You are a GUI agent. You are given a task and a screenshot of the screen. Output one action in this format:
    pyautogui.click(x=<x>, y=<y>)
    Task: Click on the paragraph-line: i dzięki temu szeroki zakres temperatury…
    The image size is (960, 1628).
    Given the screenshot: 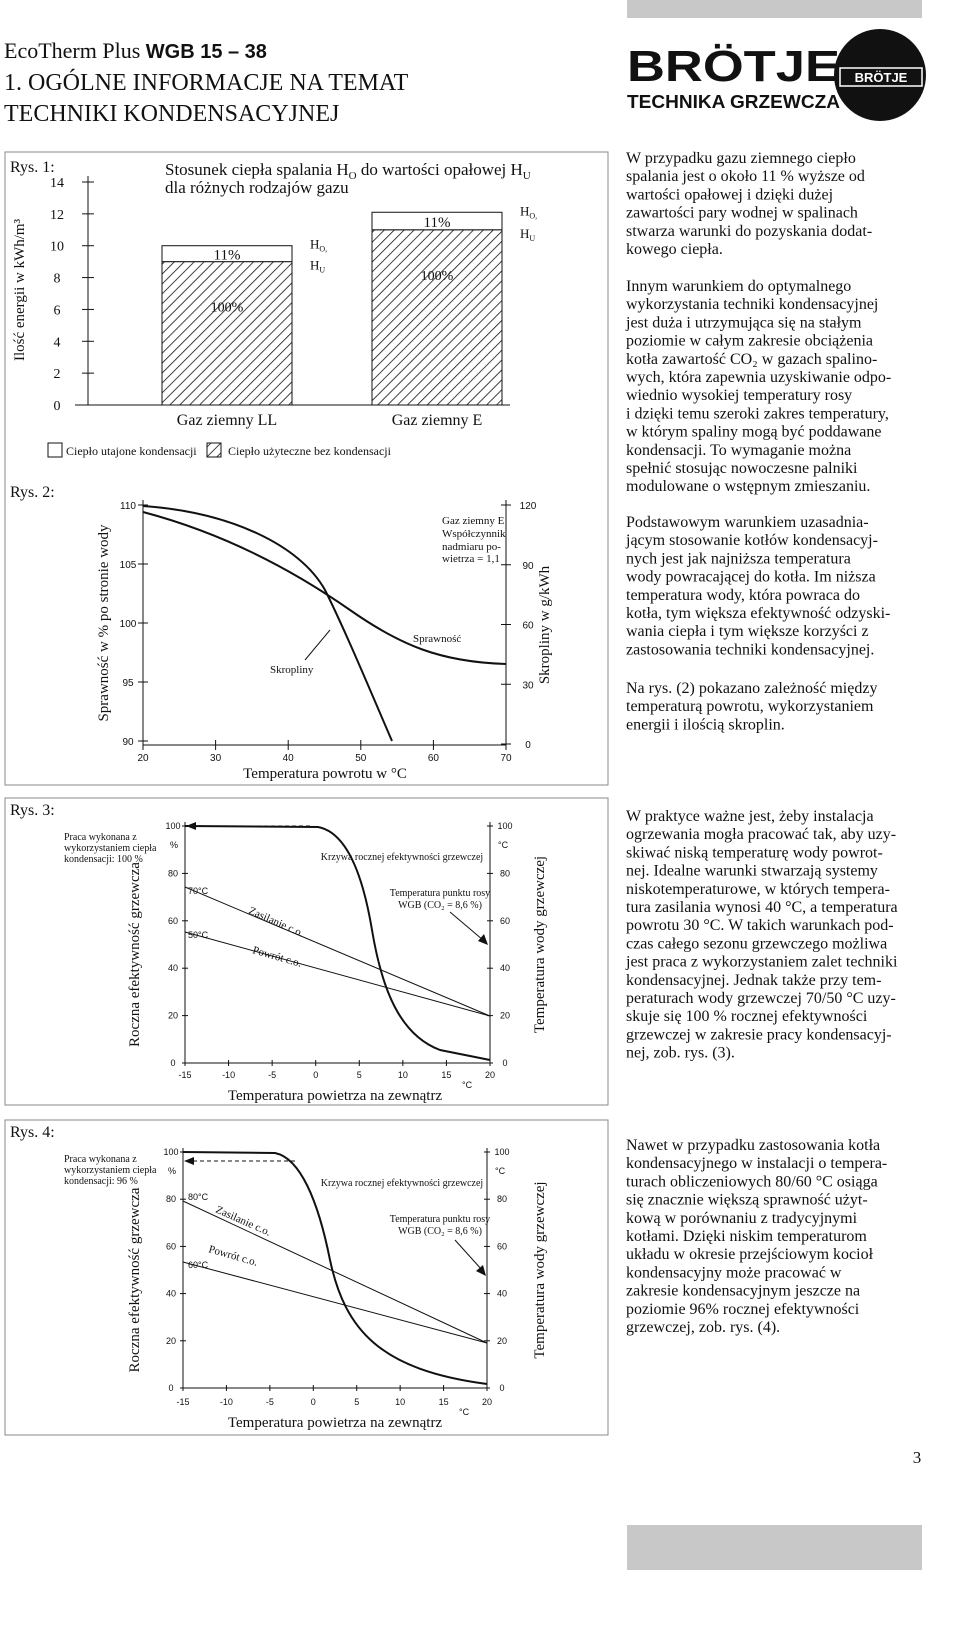 What is the action you would take?
    pyautogui.click(x=757, y=413)
    